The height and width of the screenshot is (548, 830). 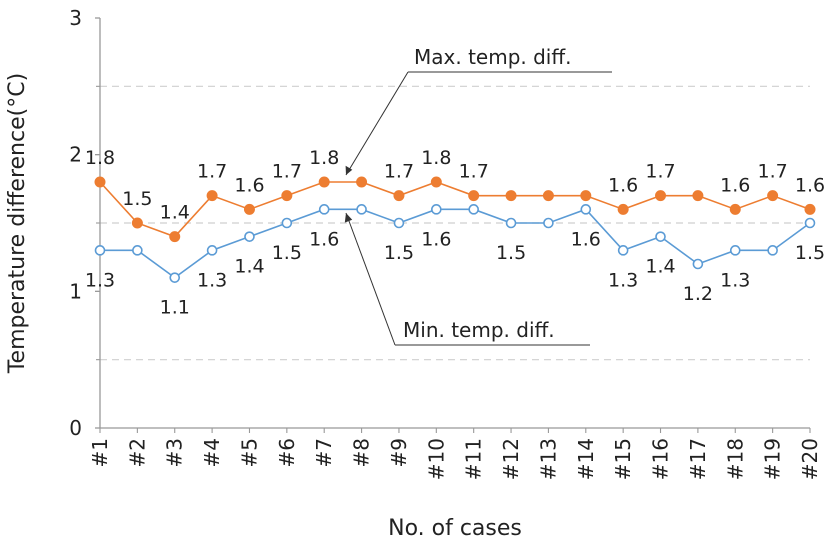 What do you see at coordinates (735, 459) in the screenshot?
I see `x-tick-label: #18` at bounding box center [735, 459].